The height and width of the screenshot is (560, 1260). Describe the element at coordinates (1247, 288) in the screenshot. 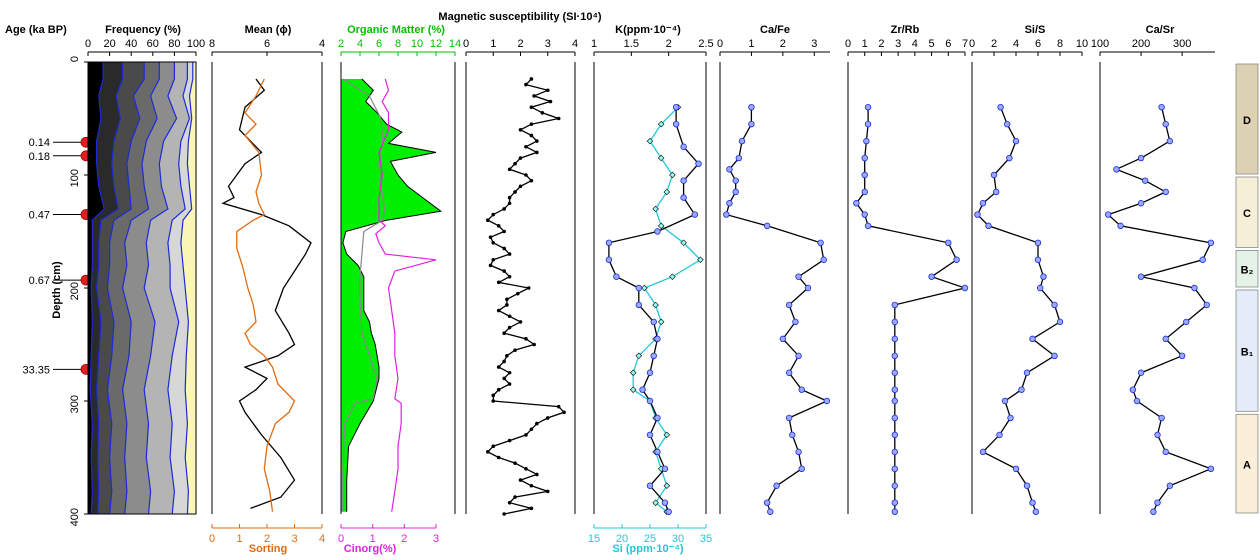

I see `units-column: D C B₂ B₁ A` at that location.